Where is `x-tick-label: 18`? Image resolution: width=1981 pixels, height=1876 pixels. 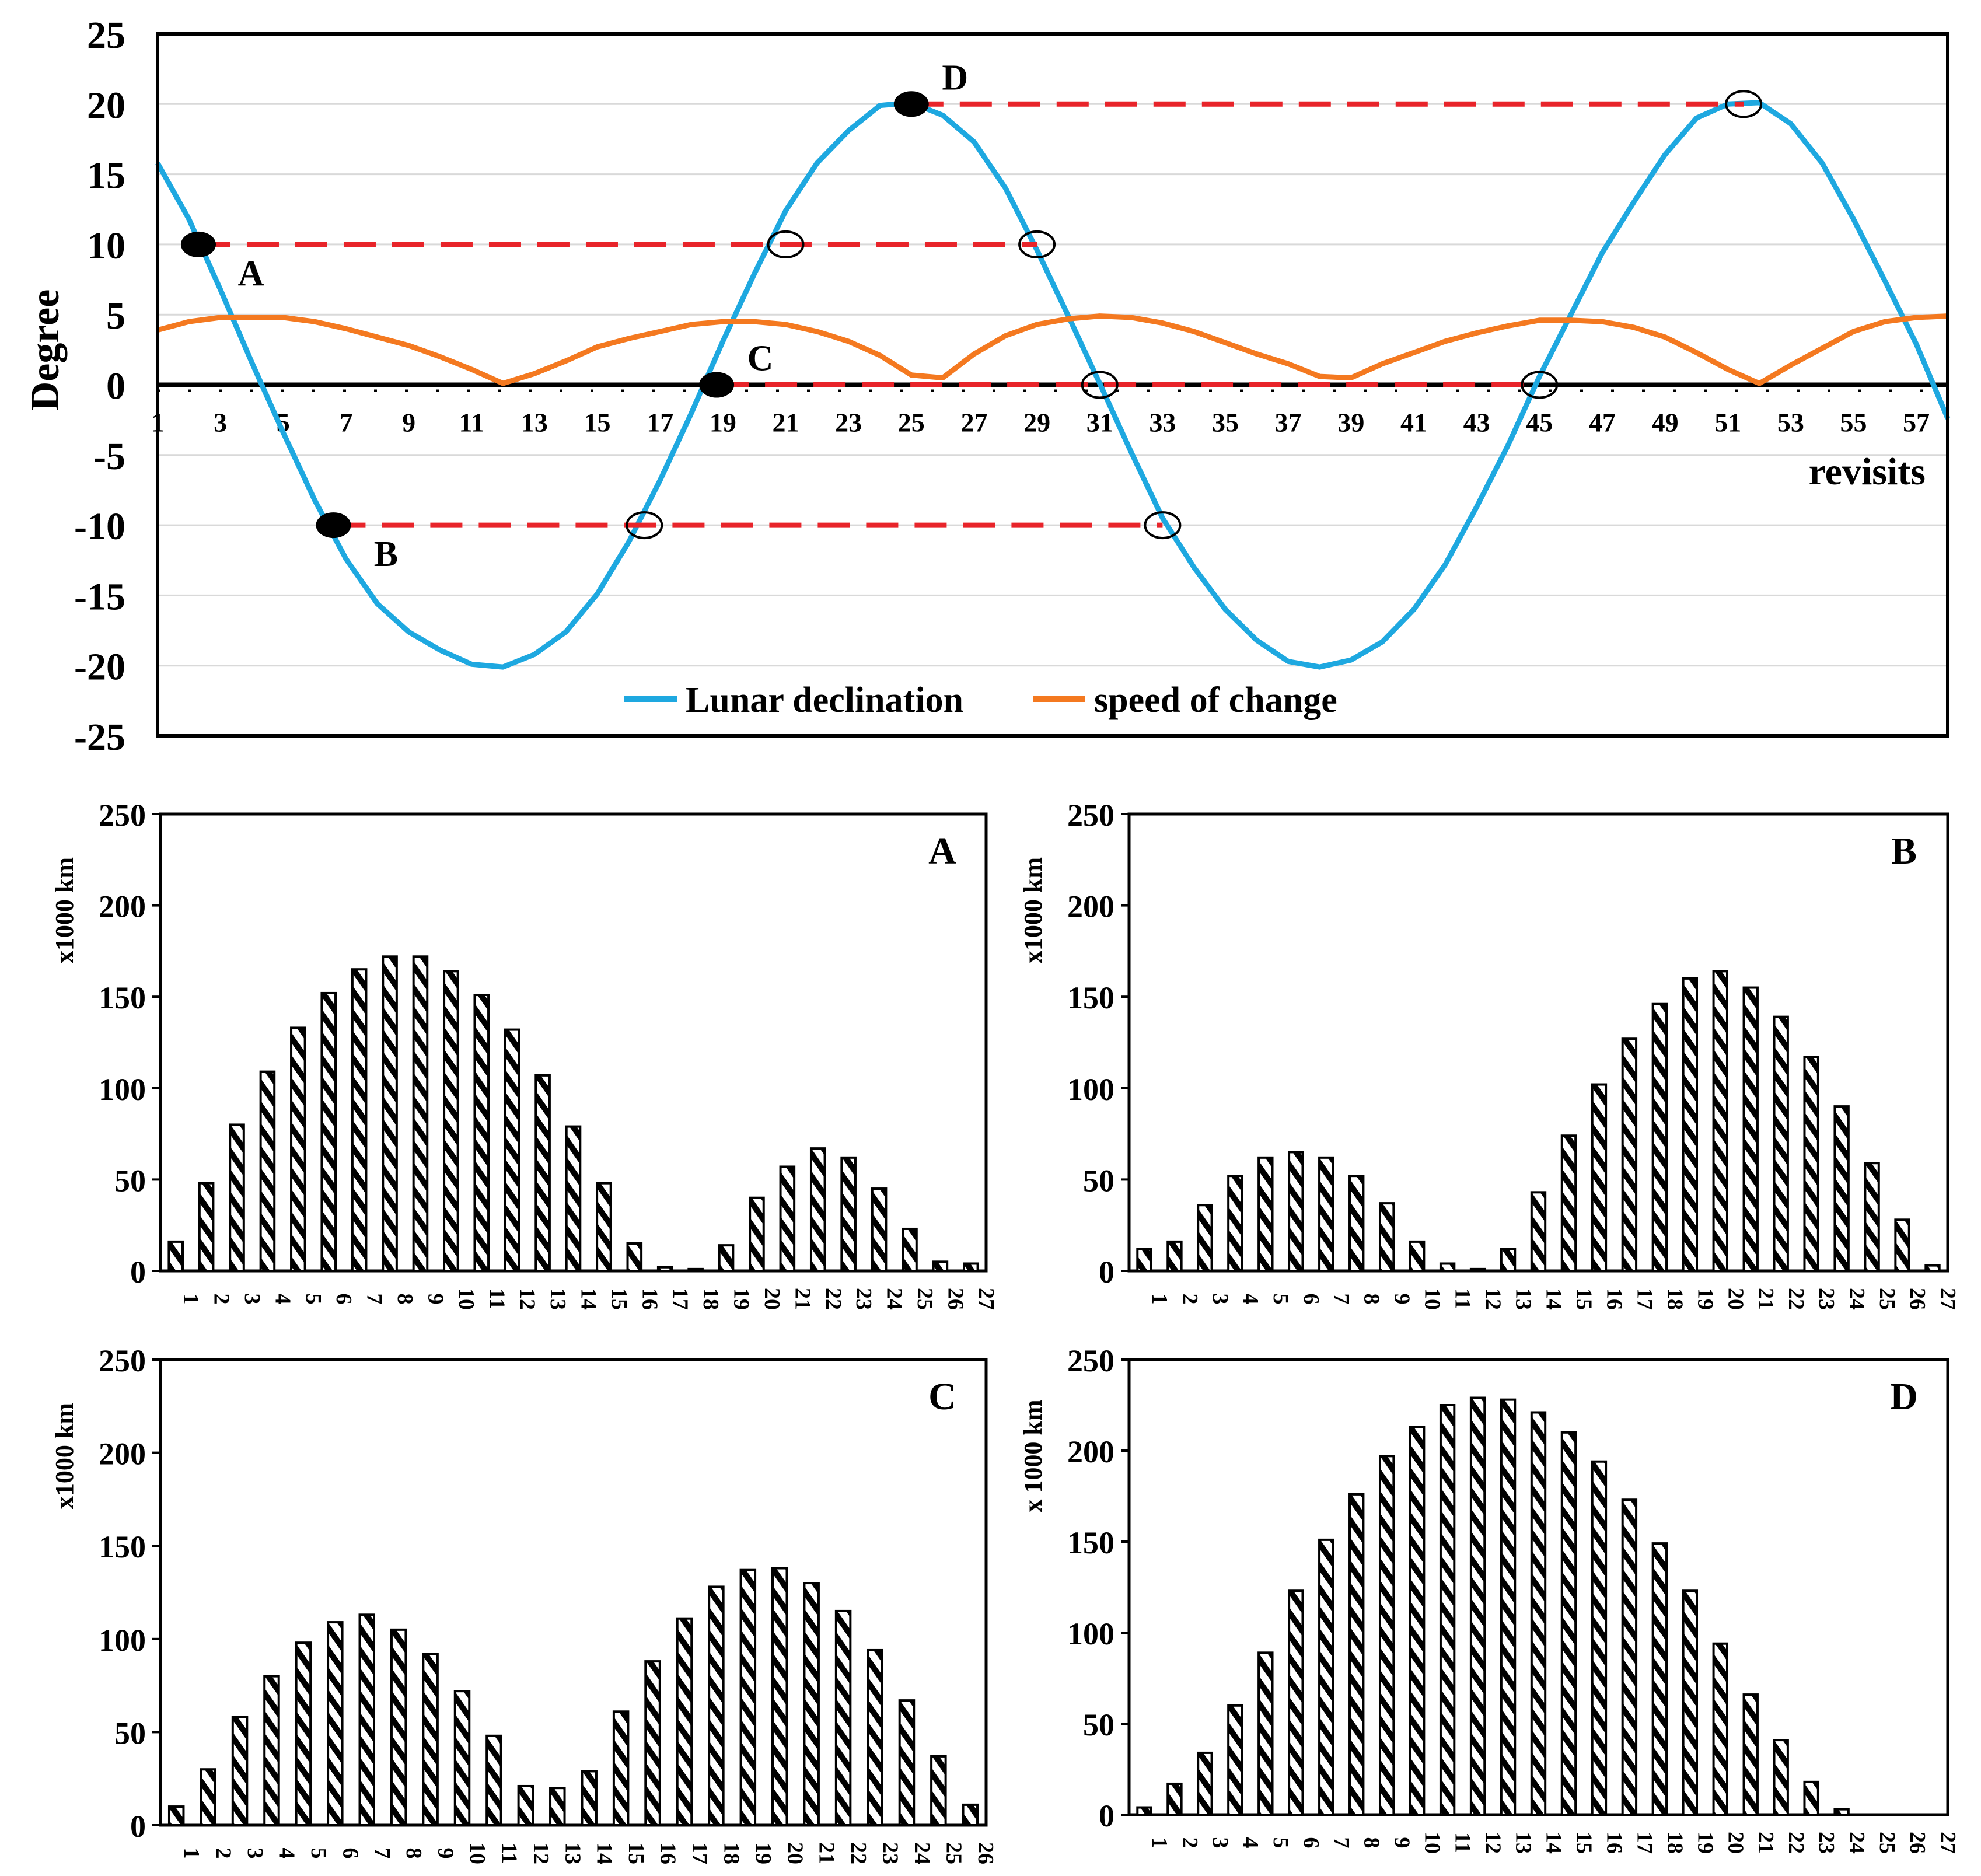
x-tick-label: 18 is located at coordinates (1674, 1843).